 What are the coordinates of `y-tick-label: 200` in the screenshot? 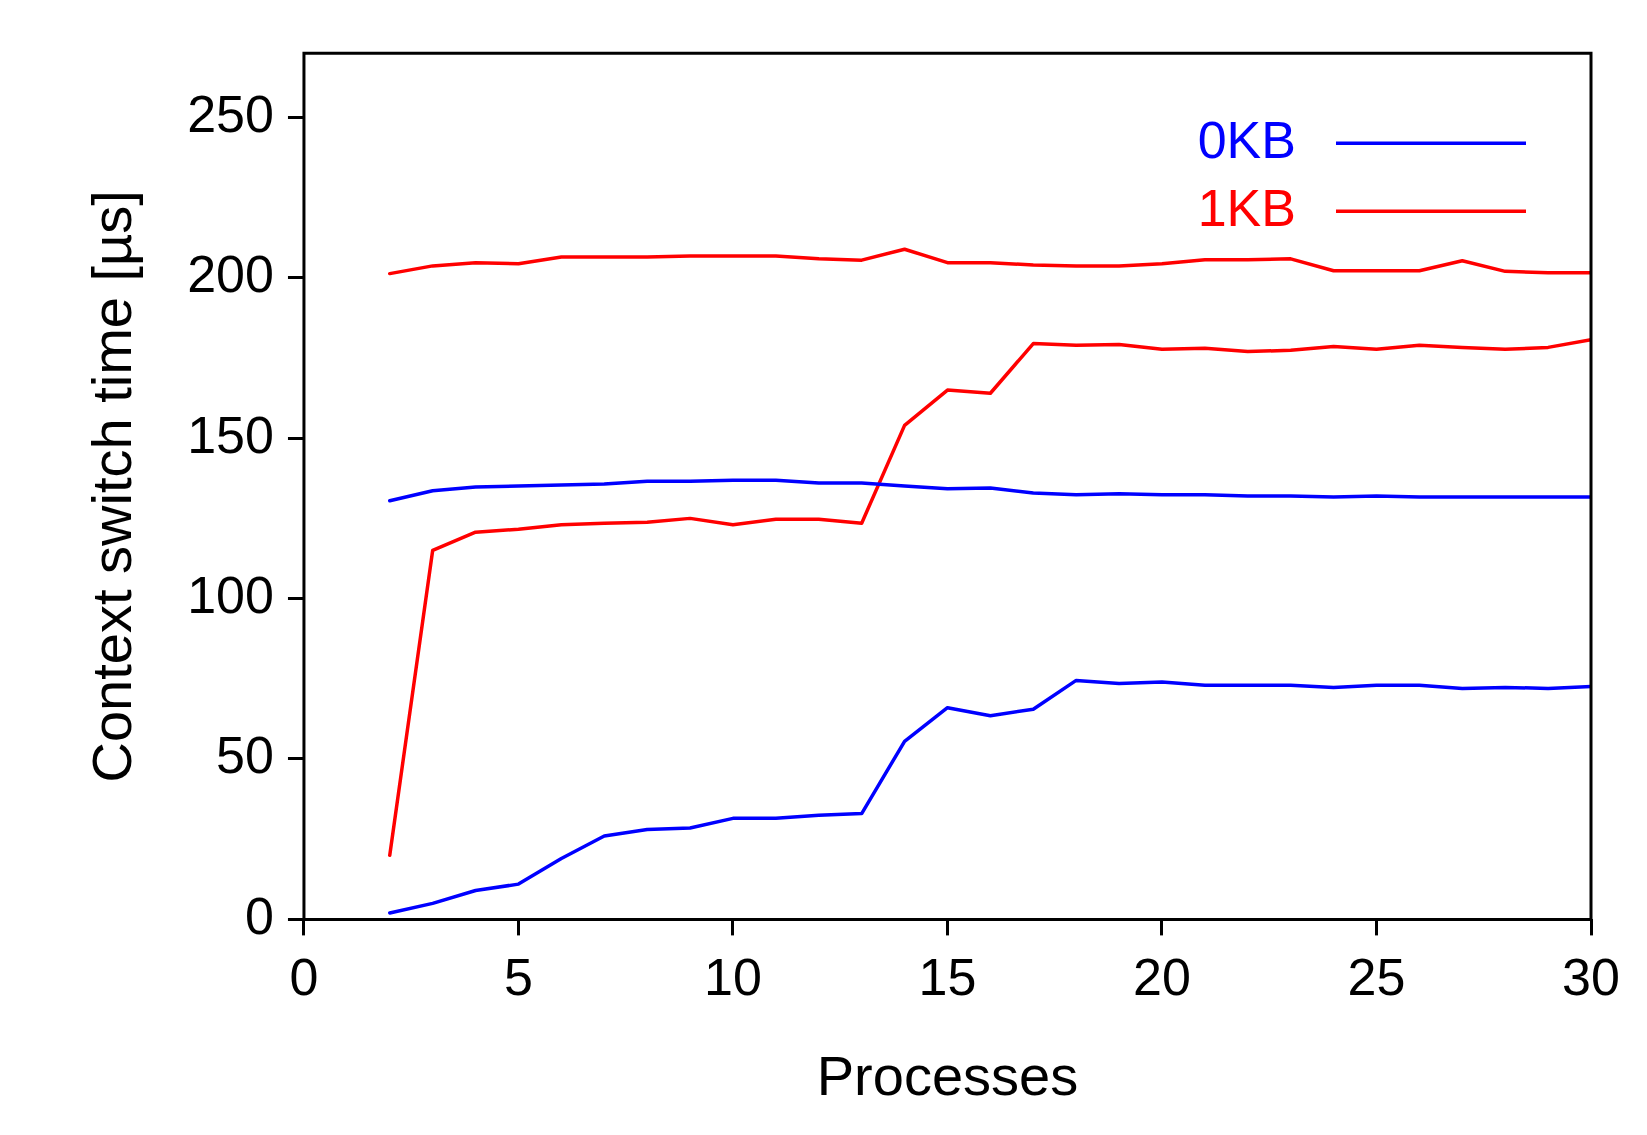 It's located at (230, 274).